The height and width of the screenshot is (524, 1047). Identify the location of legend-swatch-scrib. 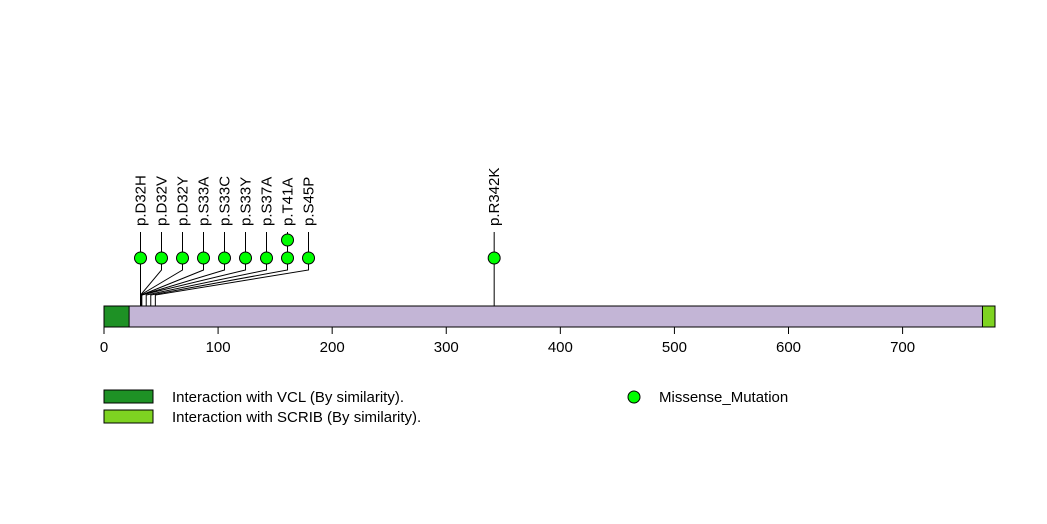
(128, 416).